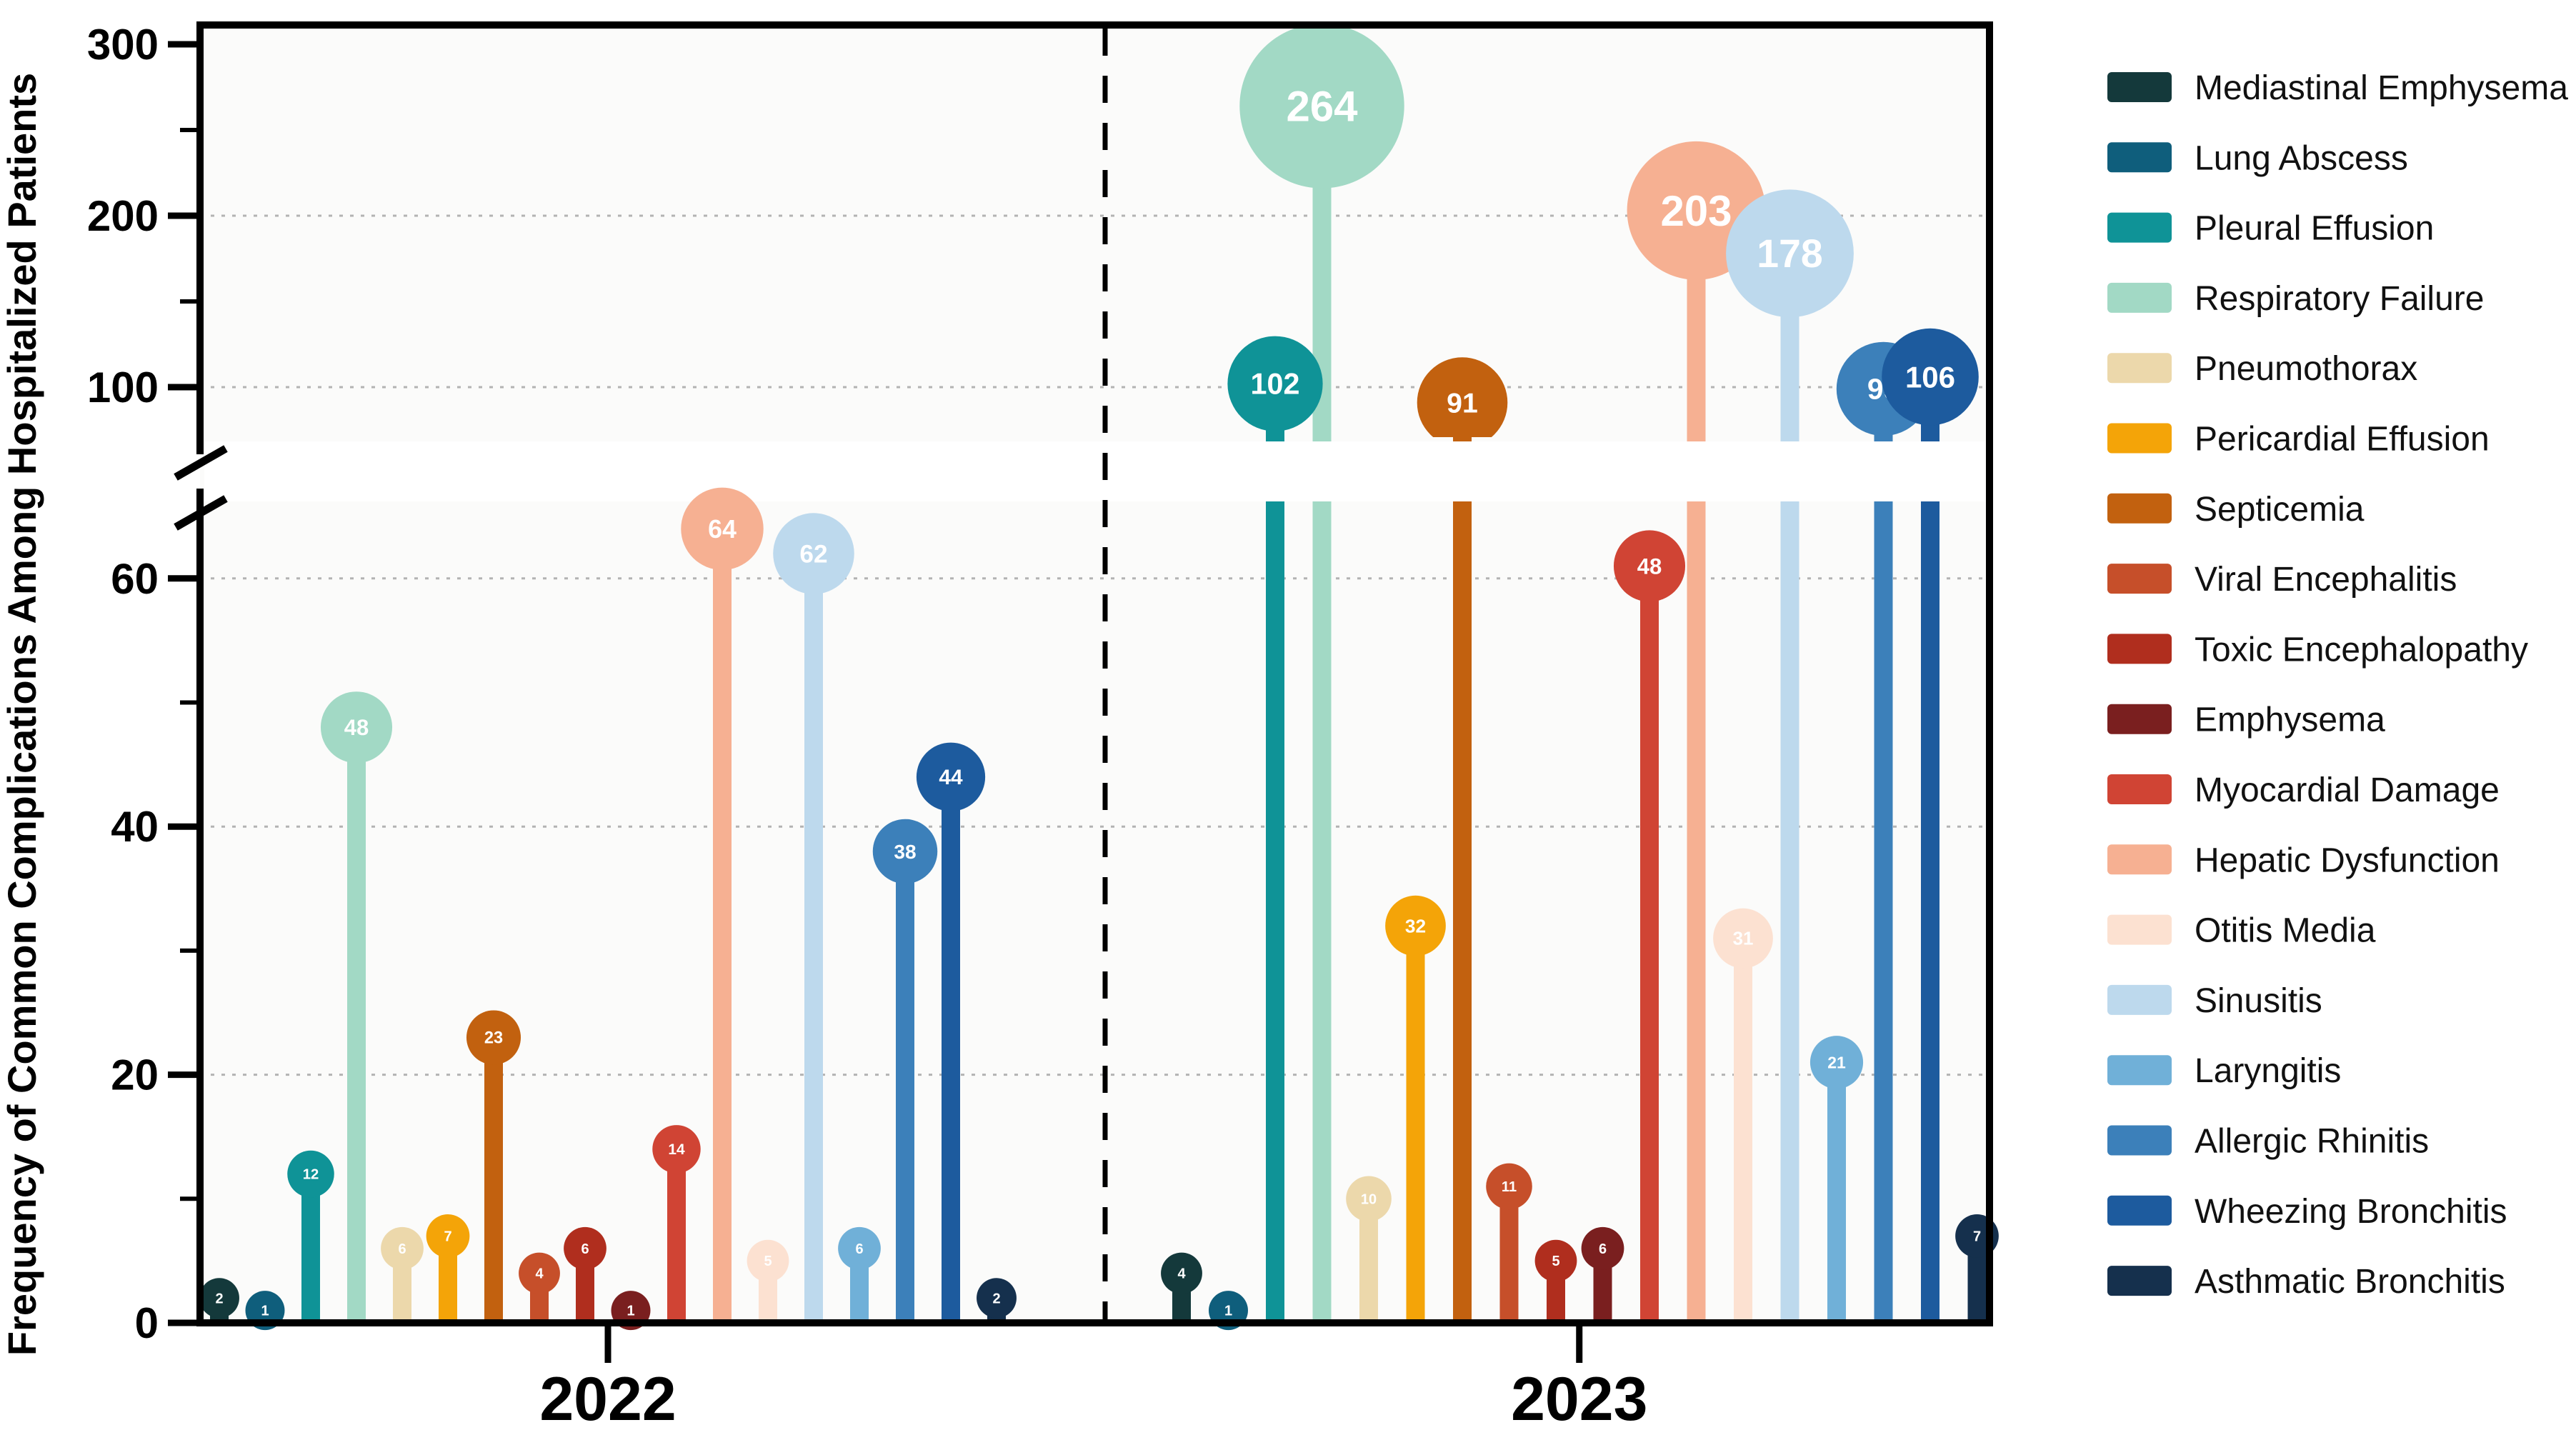 The height and width of the screenshot is (1435, 2576). Describe the element at coordinates (2312, 1142) in the screenshot. I see `legend-label-allergic-rhinitis: Allergic Rhinitis` at that location.